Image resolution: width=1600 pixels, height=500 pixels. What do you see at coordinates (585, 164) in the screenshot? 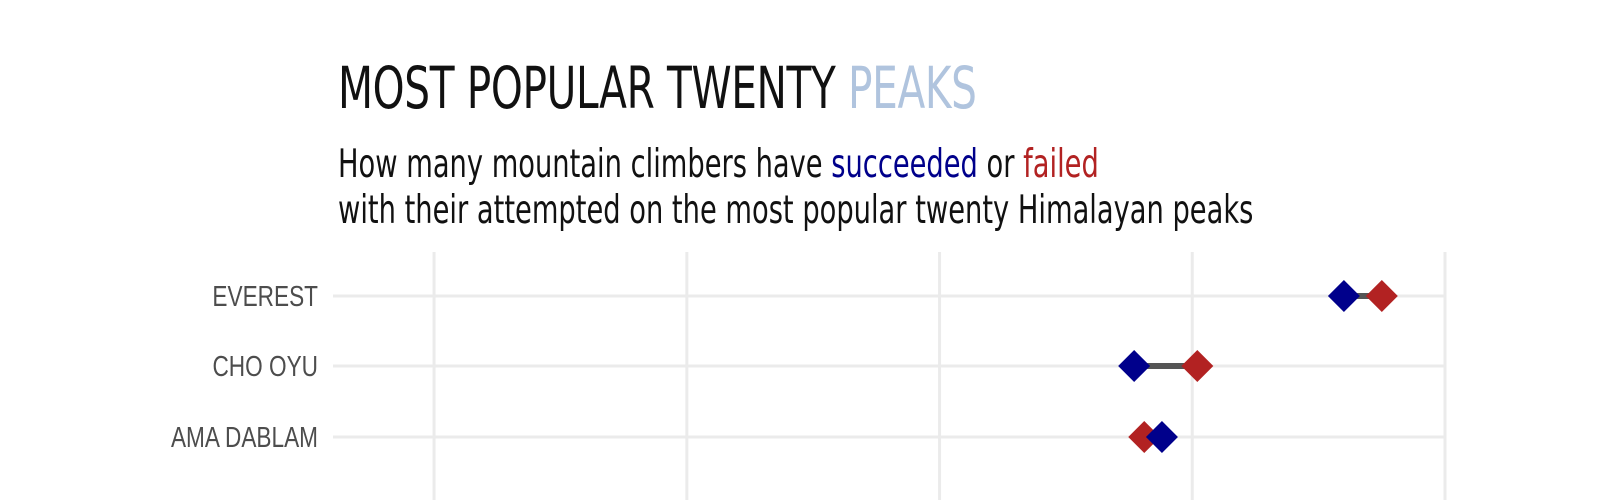
I see `subtitle-text-1: How many mountain climbers have` at bounding box center [585, 164].